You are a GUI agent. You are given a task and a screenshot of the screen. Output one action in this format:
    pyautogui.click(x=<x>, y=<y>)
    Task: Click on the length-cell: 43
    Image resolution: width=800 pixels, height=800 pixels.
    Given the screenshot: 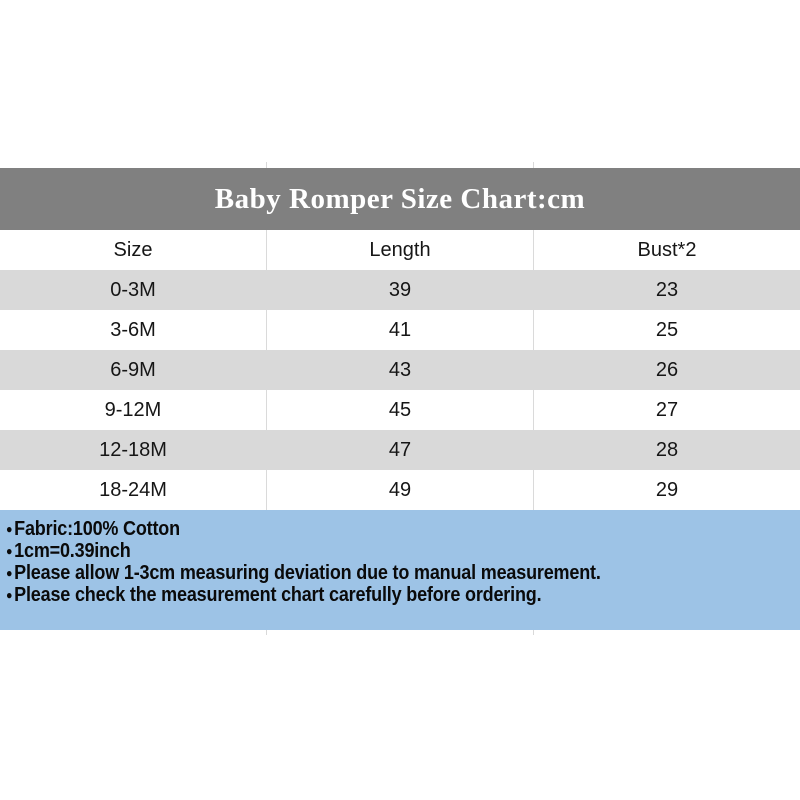 What is the action you would take?
    pyautogui.click(x=400, y=369)
    